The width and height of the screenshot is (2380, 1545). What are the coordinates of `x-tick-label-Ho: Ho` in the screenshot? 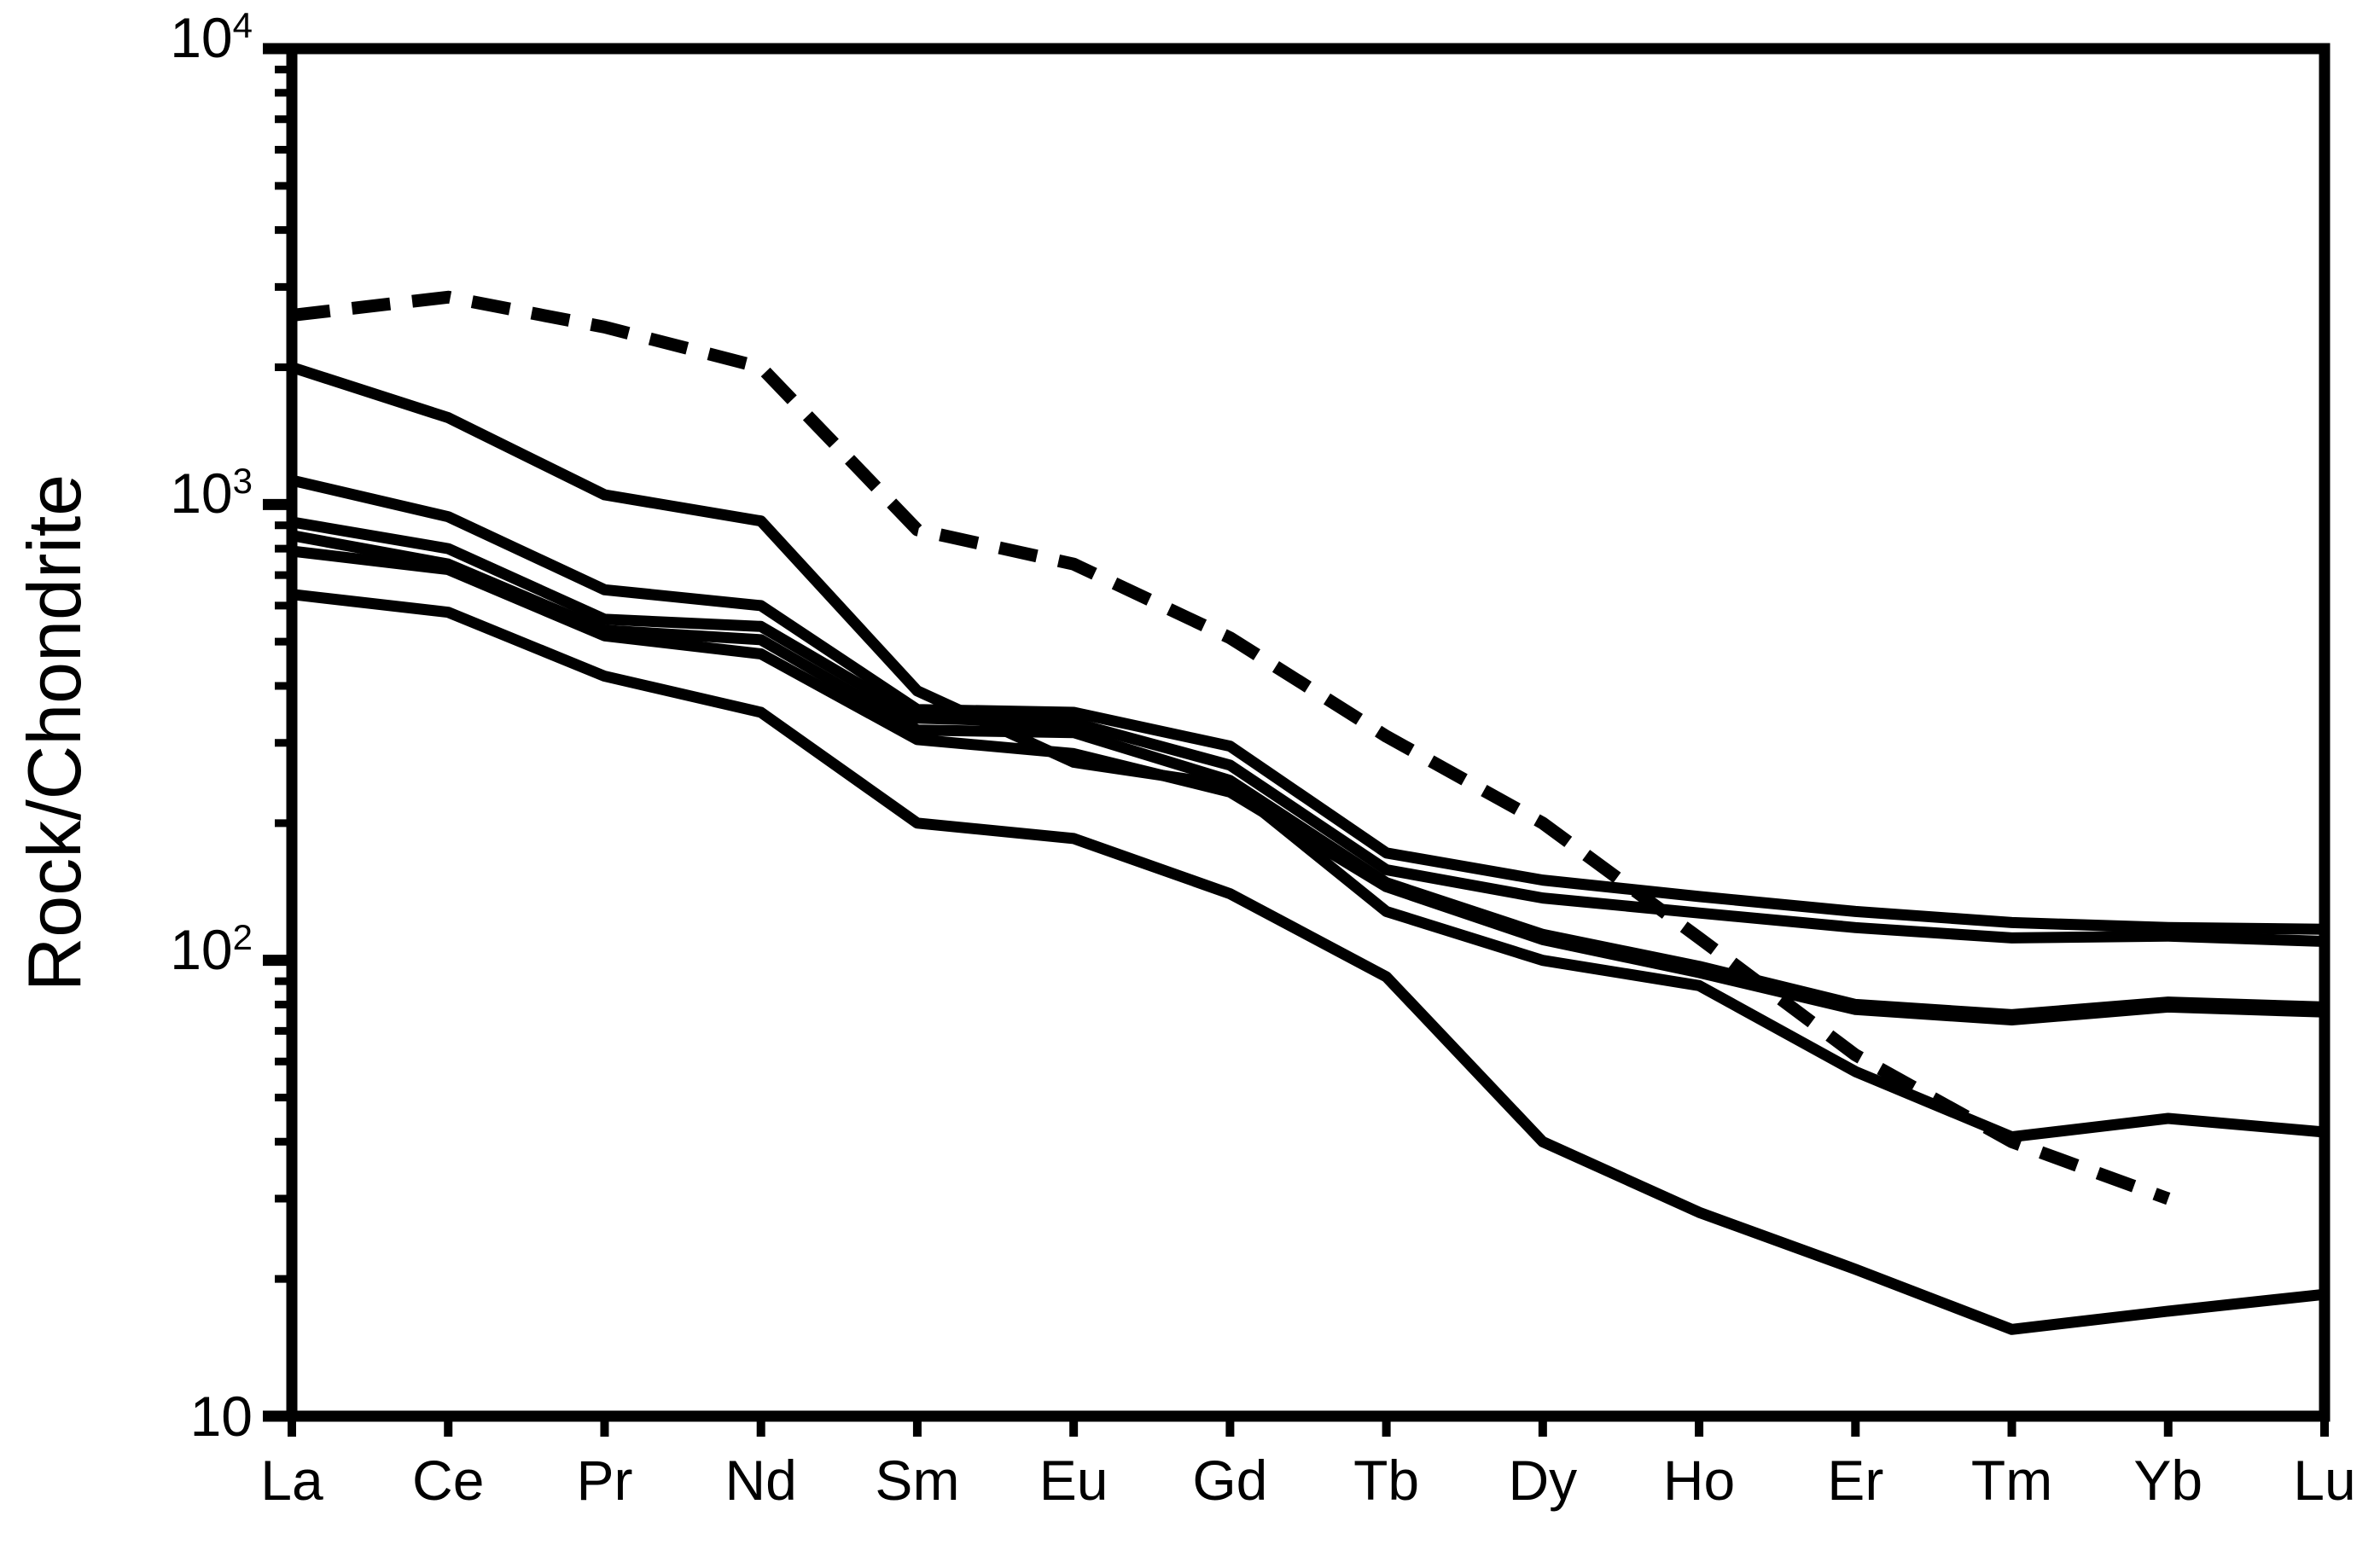 It's located at (1699, 1480).